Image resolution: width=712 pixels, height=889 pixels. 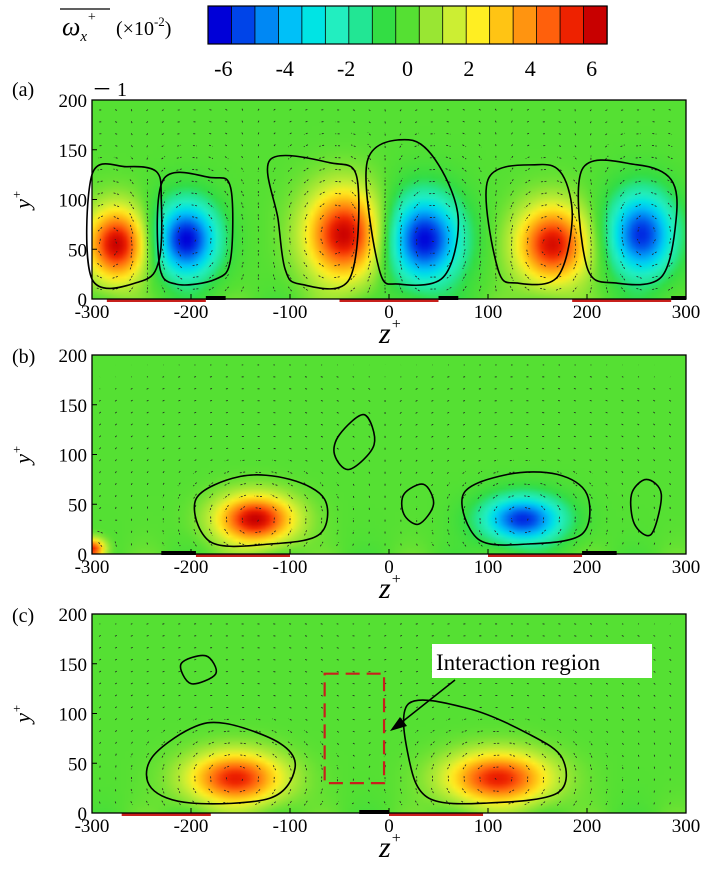 I want to click on x-tick-label: 0, so click(x=389, y=567).